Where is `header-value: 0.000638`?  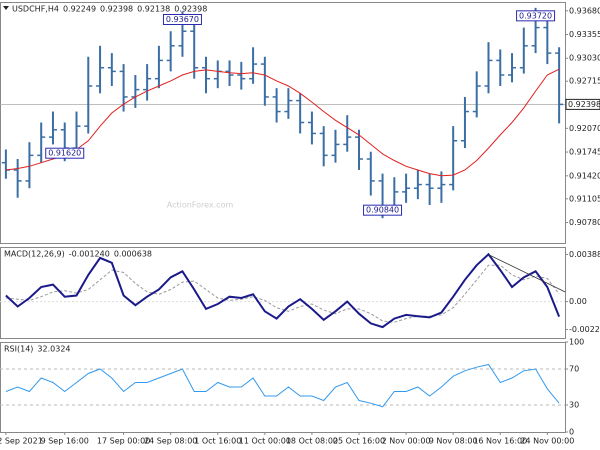
header-value: 0.000638 is located at coordinates (133, 254).